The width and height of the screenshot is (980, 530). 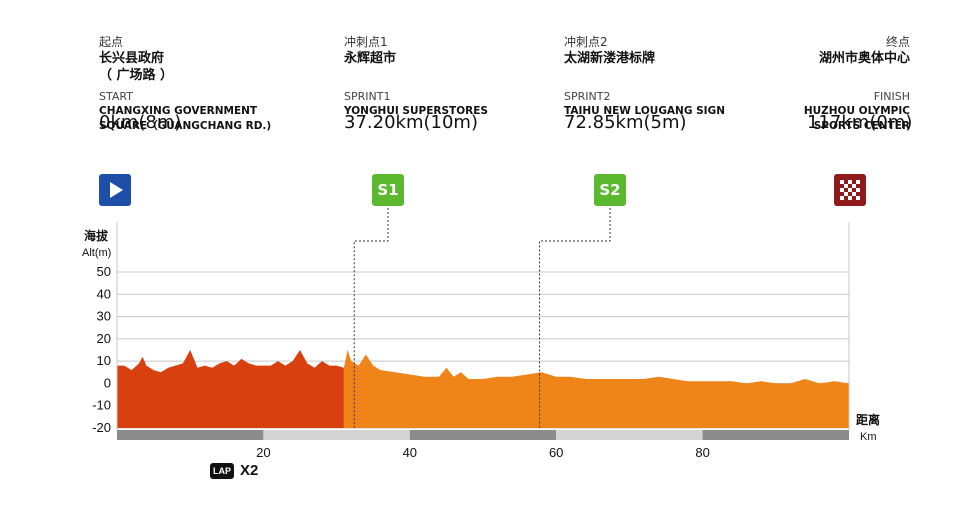 What do you see at coordinates (367, 96) in the screenshot?
I see `sprint1-en-label: SPRINT1` at bounding box center [367, 96].